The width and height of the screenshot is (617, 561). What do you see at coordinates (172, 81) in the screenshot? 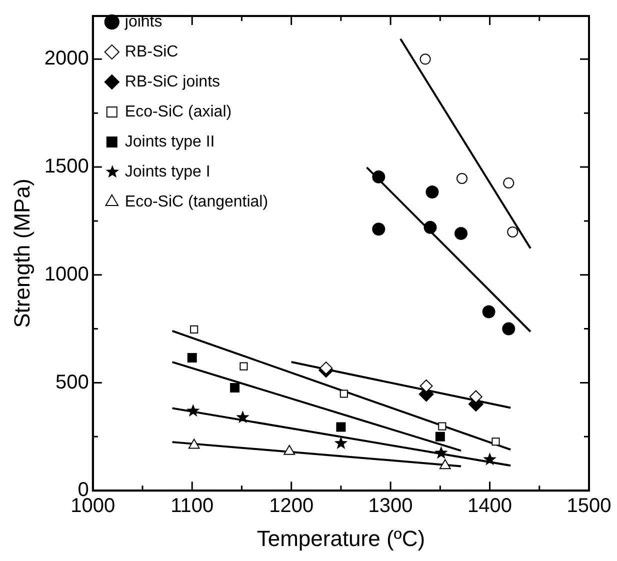
I see `legend-label: RB-SiC joints` at bounding box center [172, 81].